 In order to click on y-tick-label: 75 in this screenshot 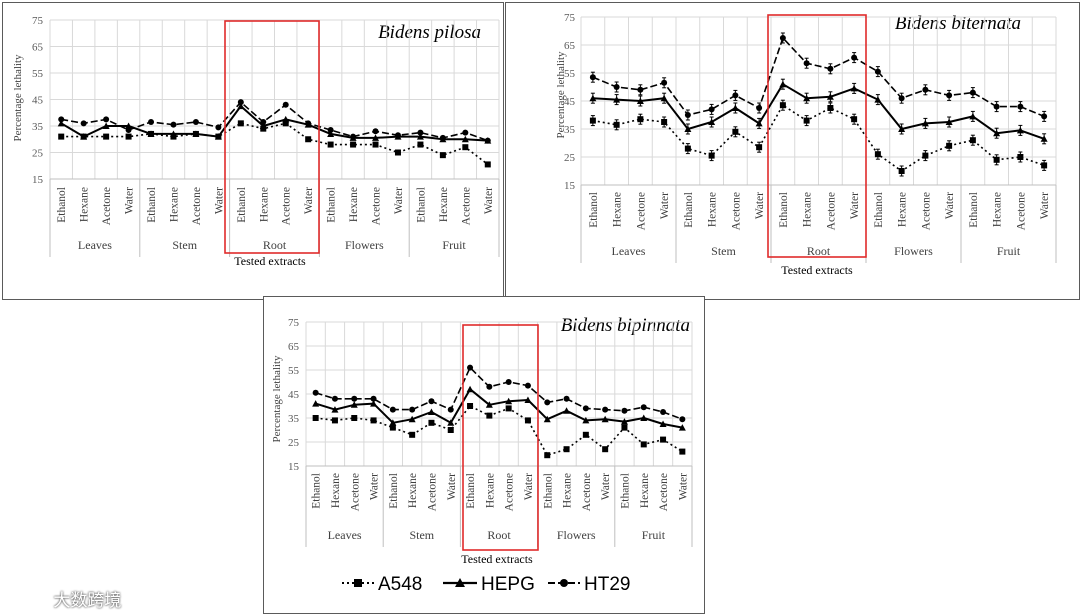, I will do `click(38, 21)`.